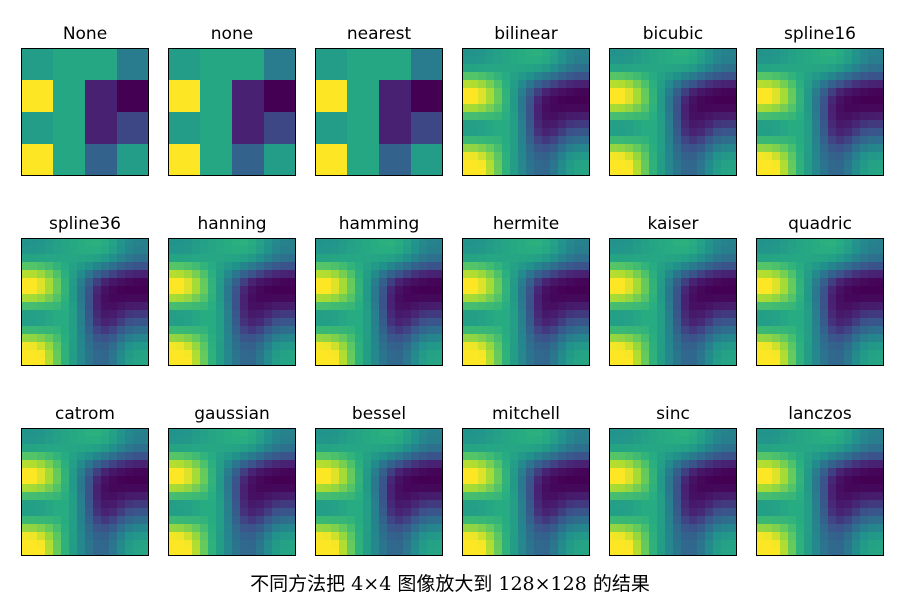 This screenshot has height=608, width=900. What do you see at coordinates (379, 290) in the screenshot?
I see `heatmap-panel-hamming: hamming` at bounding box center [379, 290].